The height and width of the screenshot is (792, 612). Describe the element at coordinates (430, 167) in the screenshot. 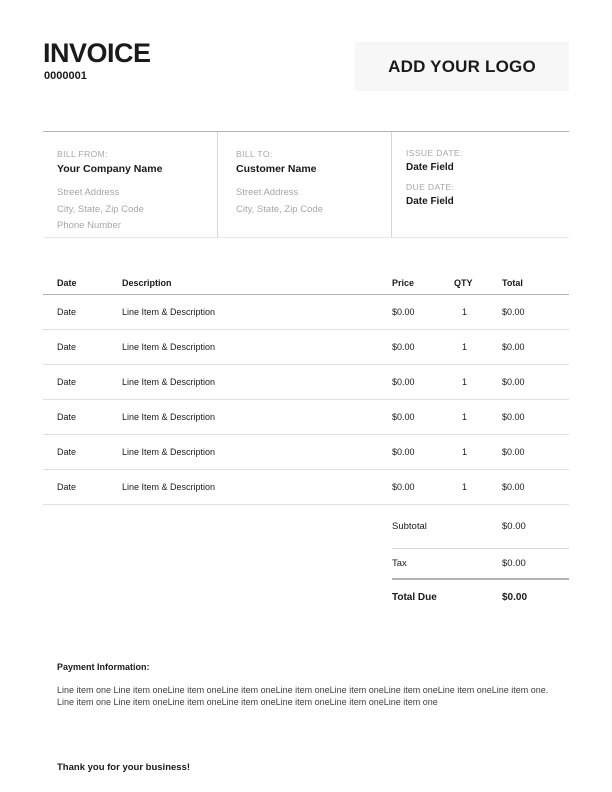

I see `issue-date-value: Date Field` at that location.